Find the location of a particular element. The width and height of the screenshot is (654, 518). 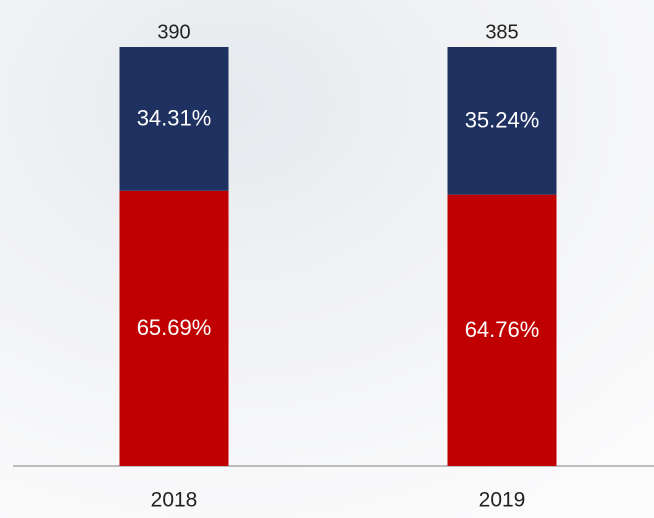

data-label: 35.24% is located at coordinates (502, 120).